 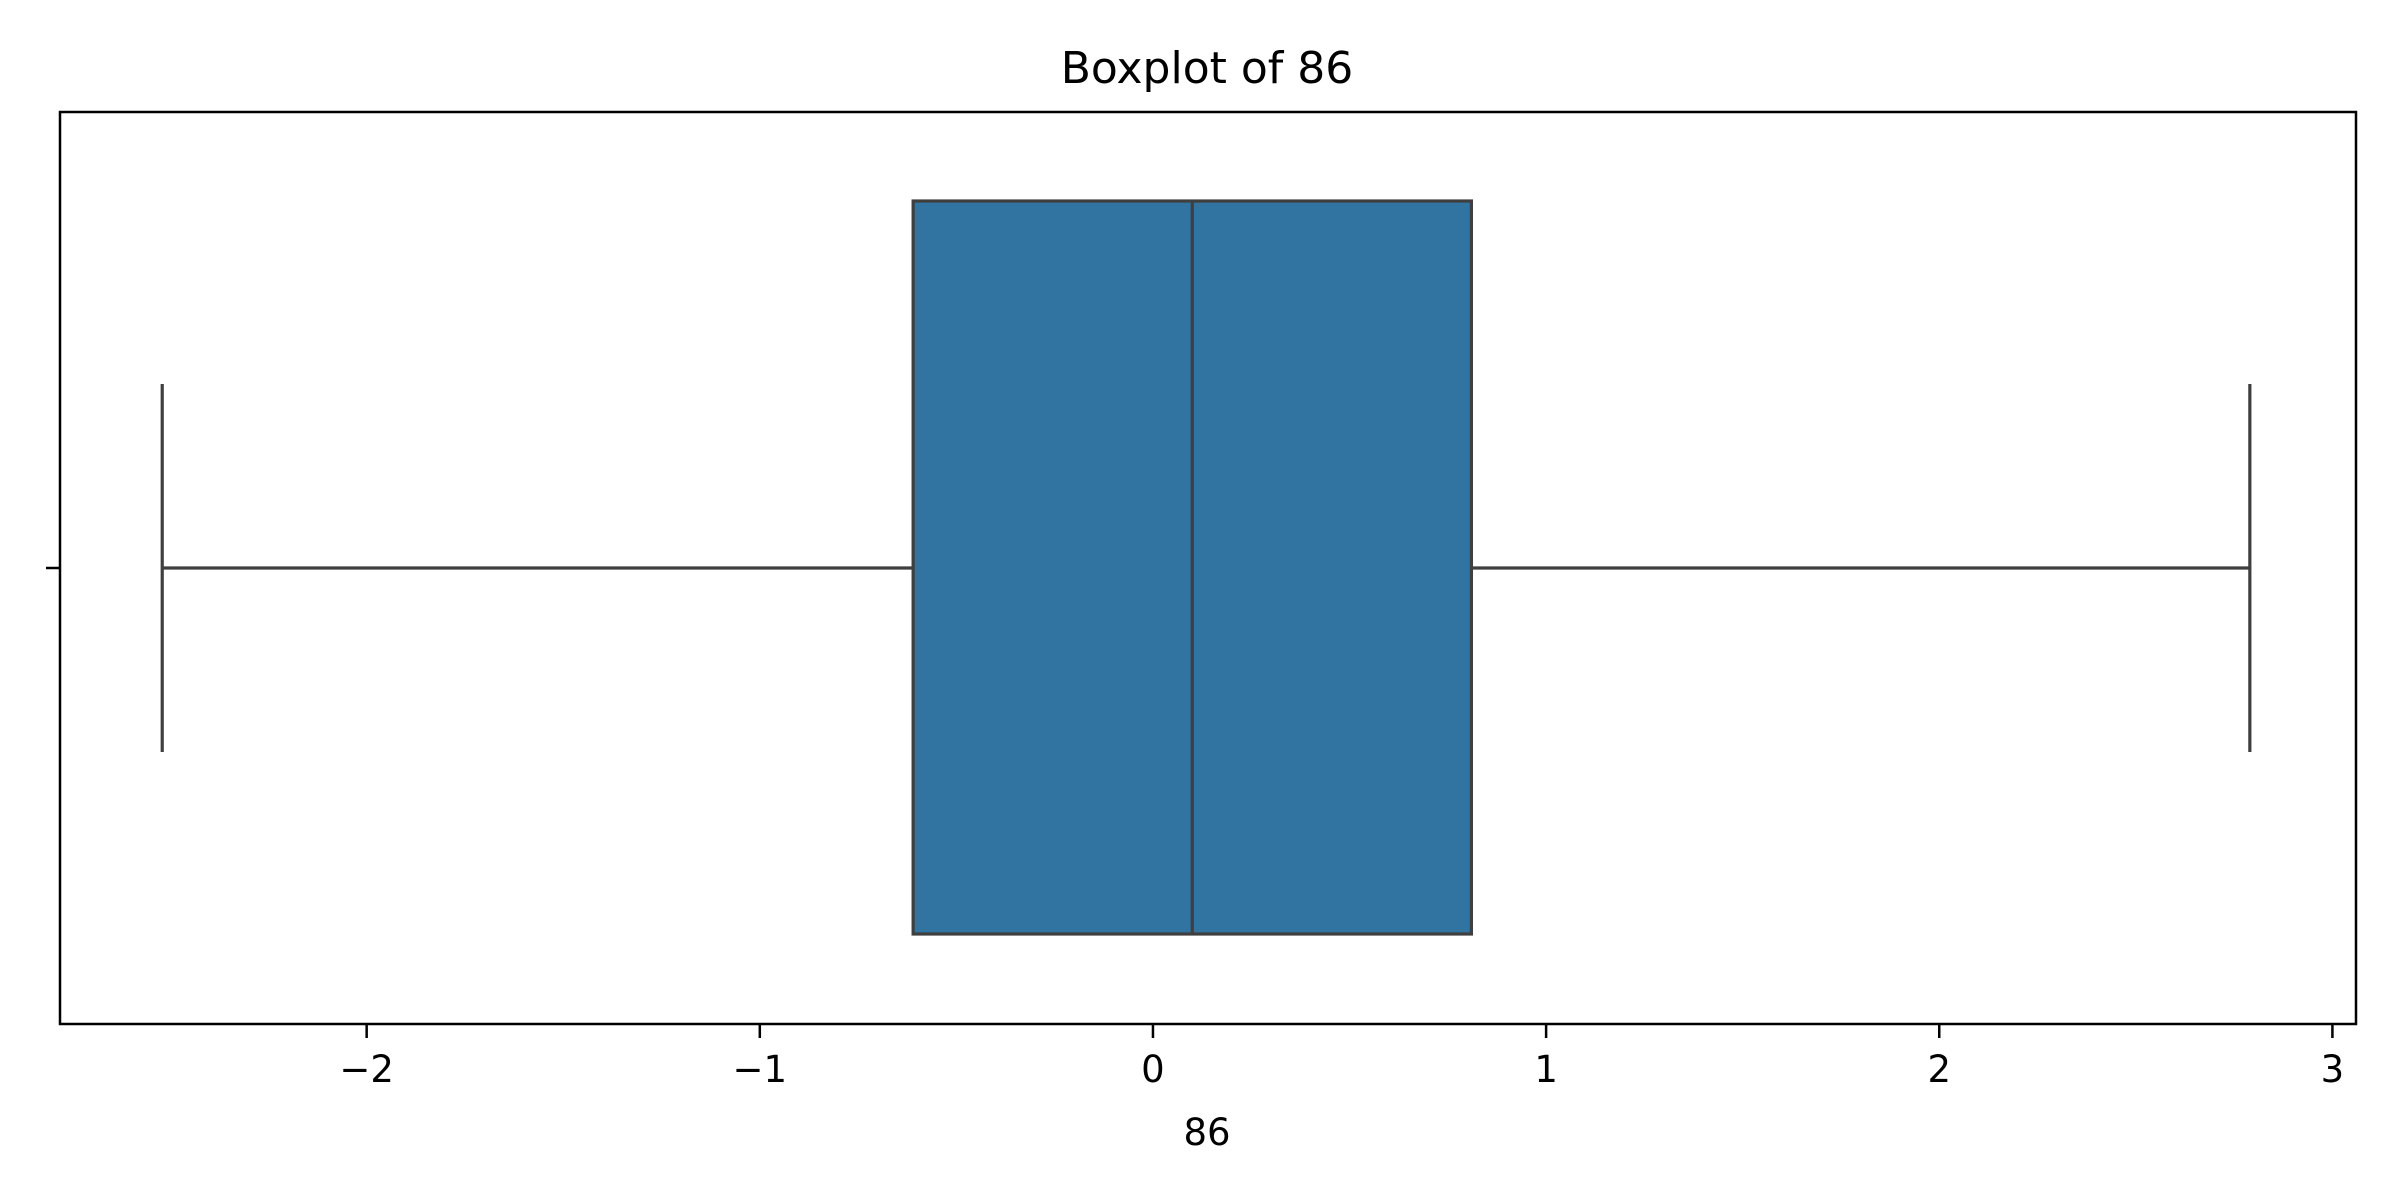 What do you see at coordinates (1206, 1132) in the screenshot?
I see `x-axis-label: 86` at bounding box center [1206, 1132].